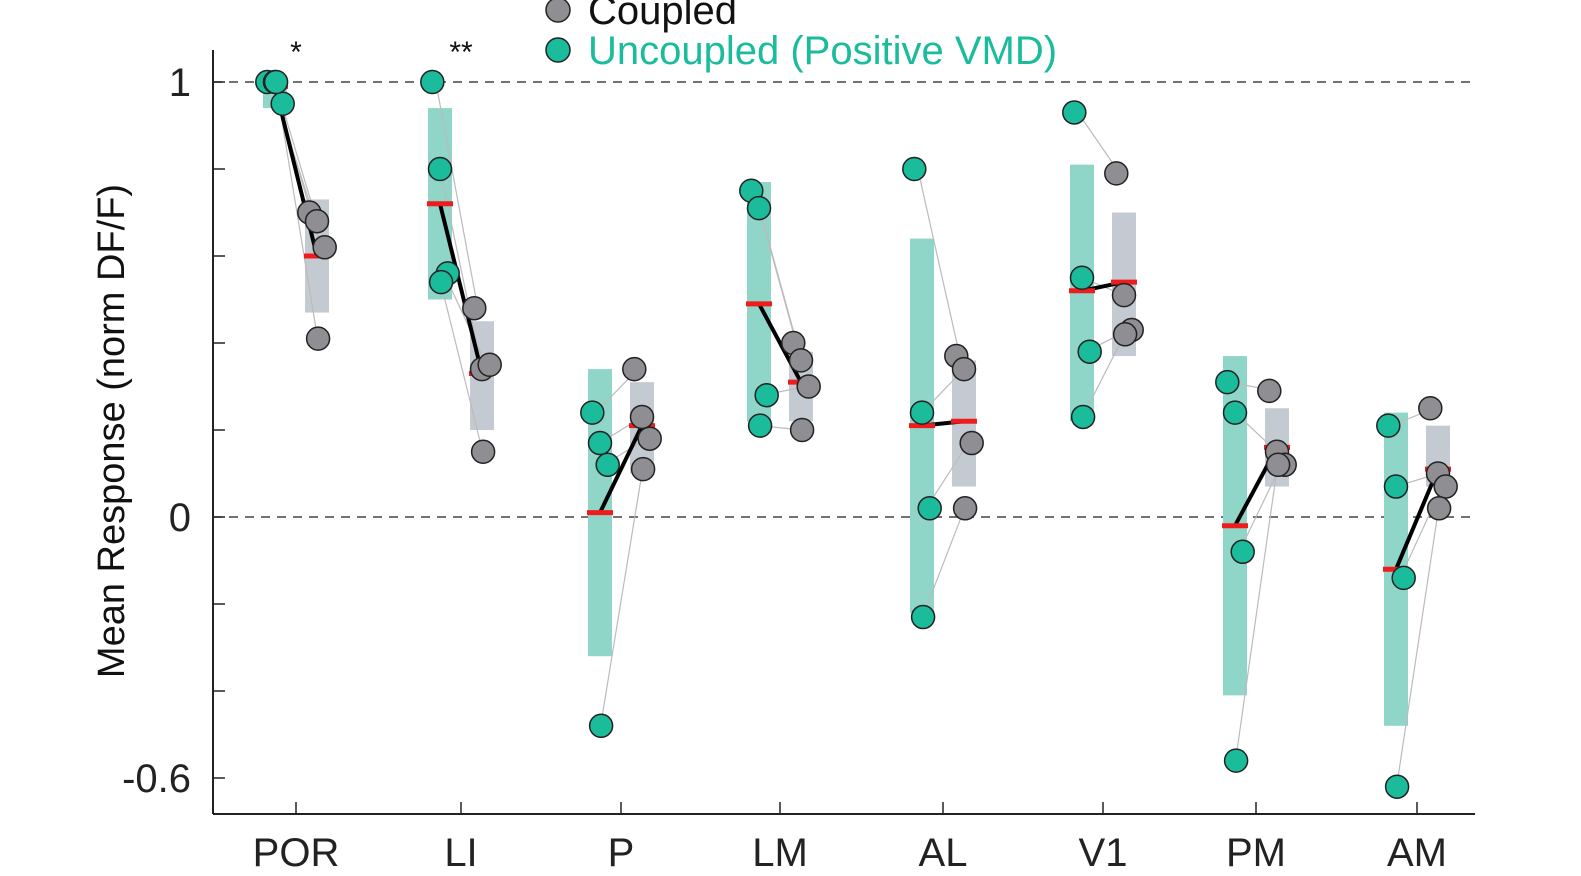 The height and width of the screenshot is (876, 1581). Describe the element at coordinates (780, 853) in the screenshot. I see `x-tick-label: LM` at that location.